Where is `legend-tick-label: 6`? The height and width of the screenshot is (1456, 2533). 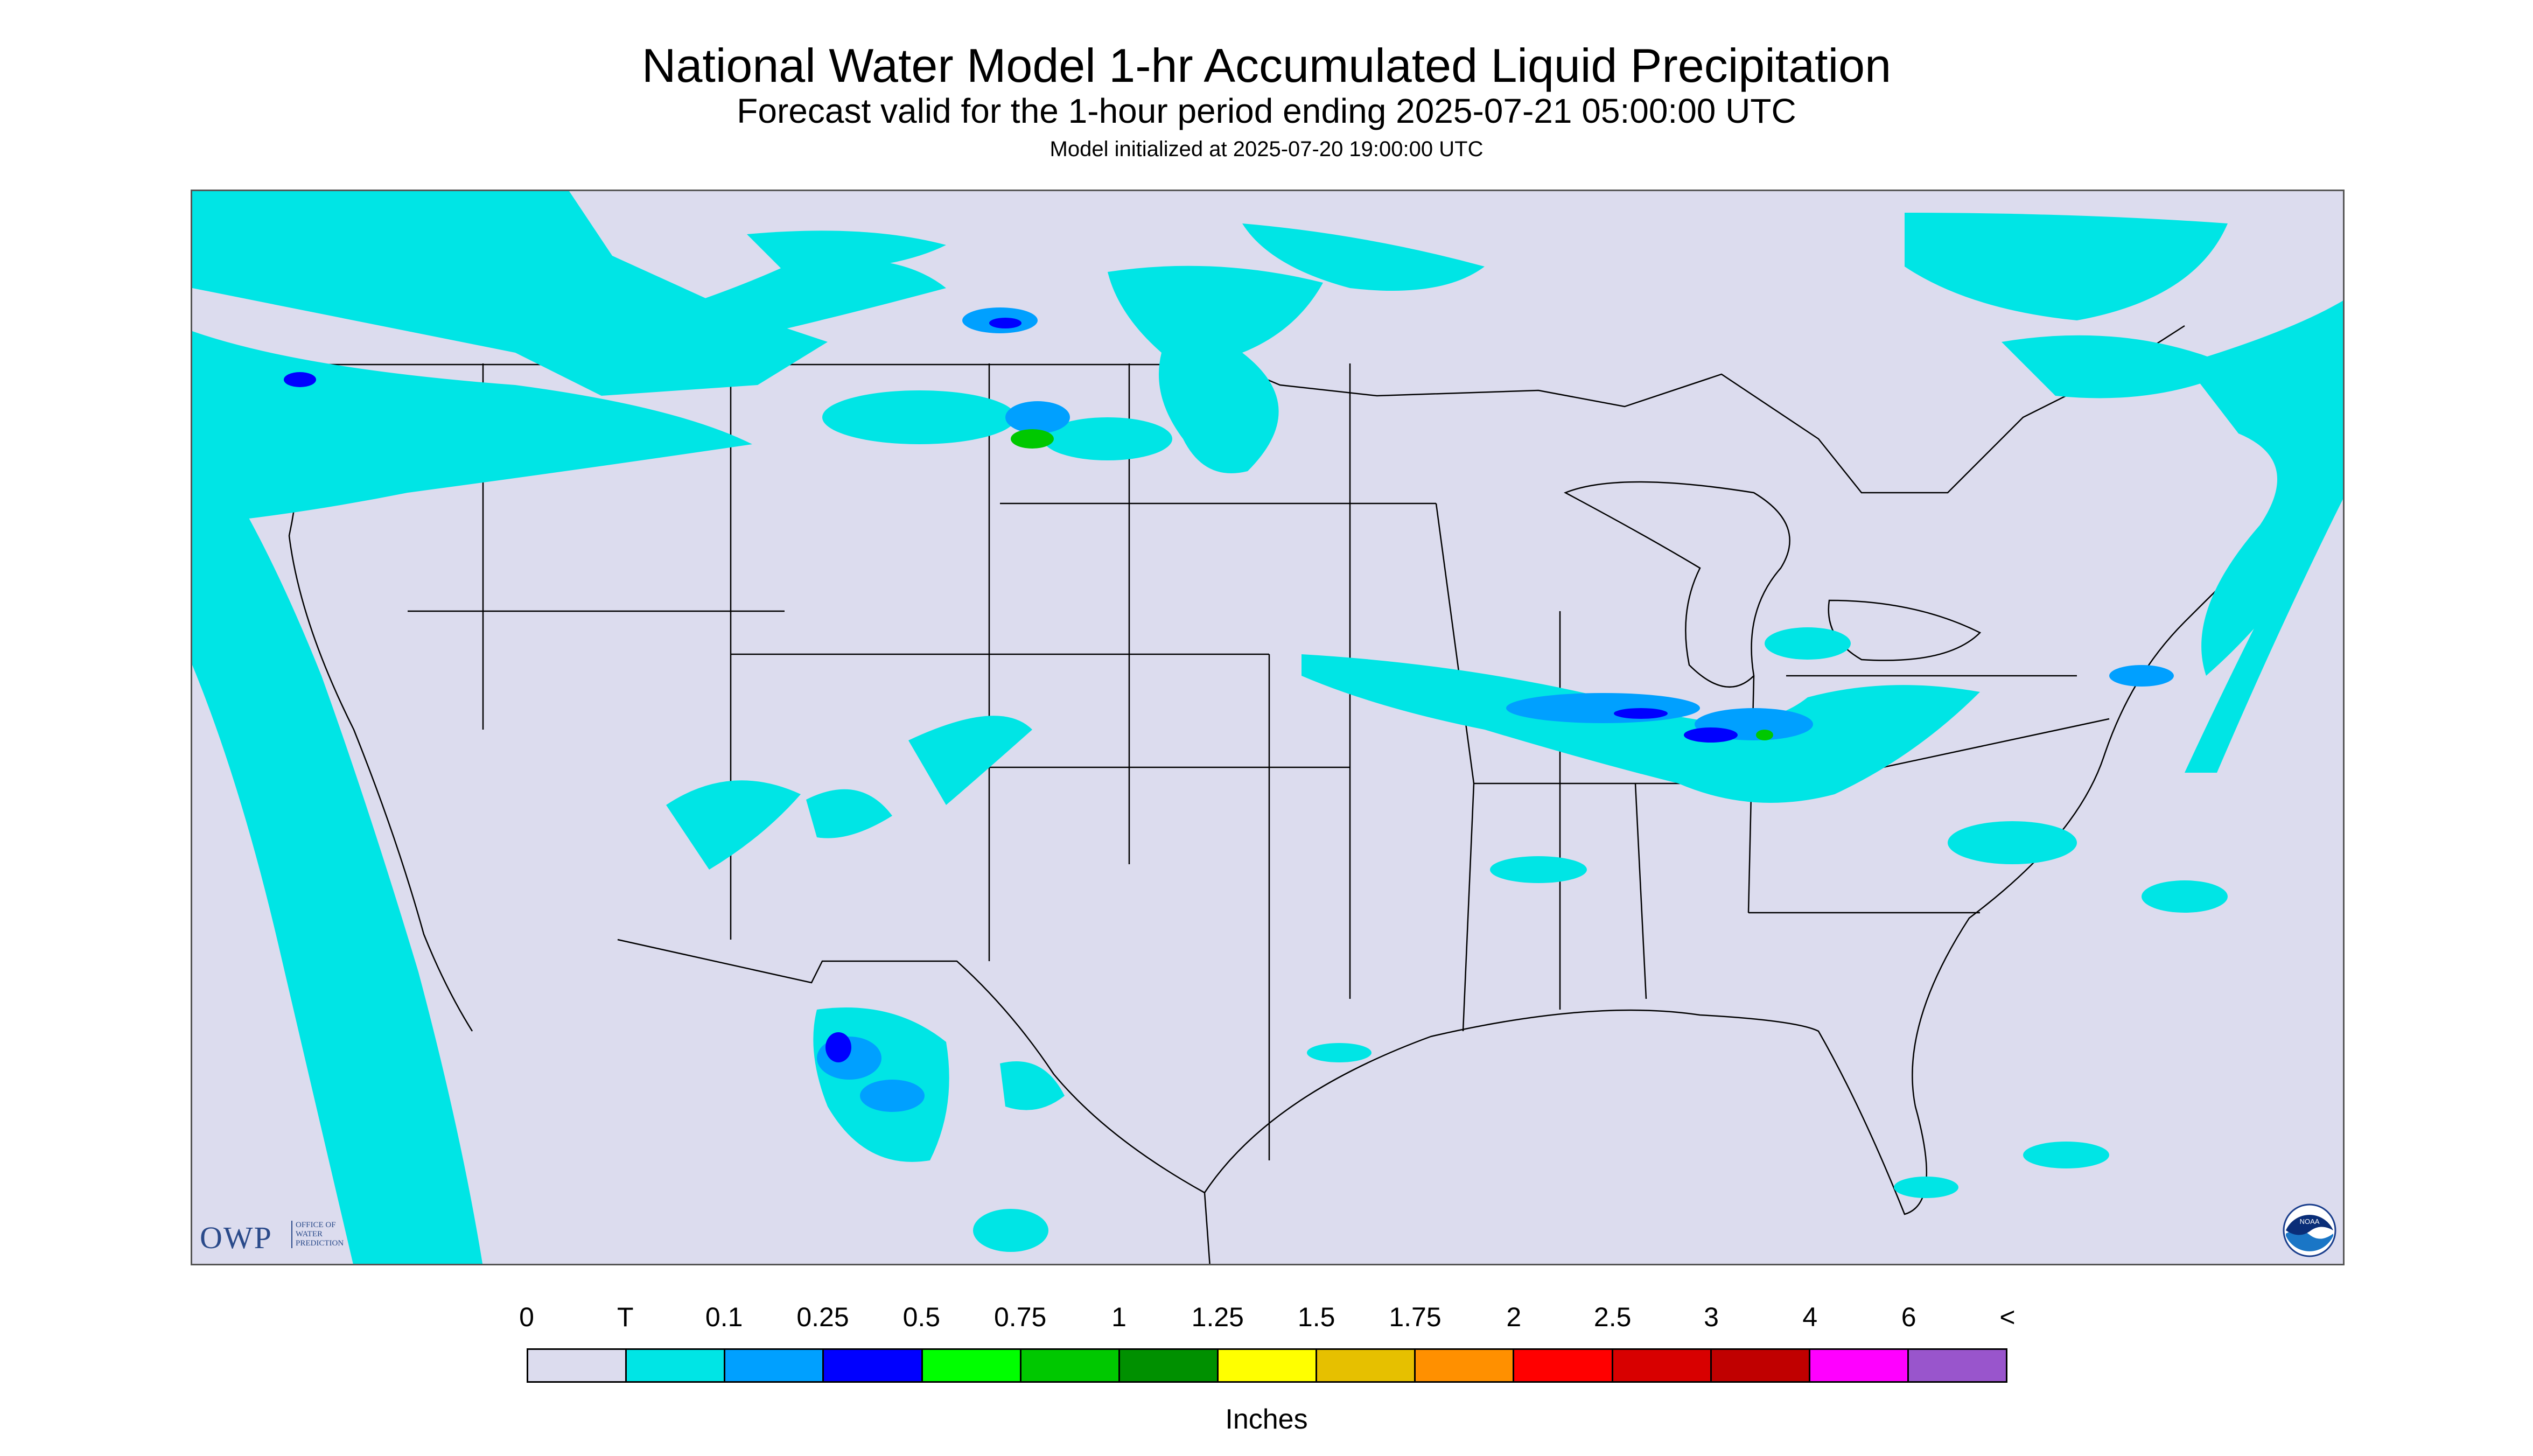
legend-tick-label: 6 is located at coordinates (1909, 1317).